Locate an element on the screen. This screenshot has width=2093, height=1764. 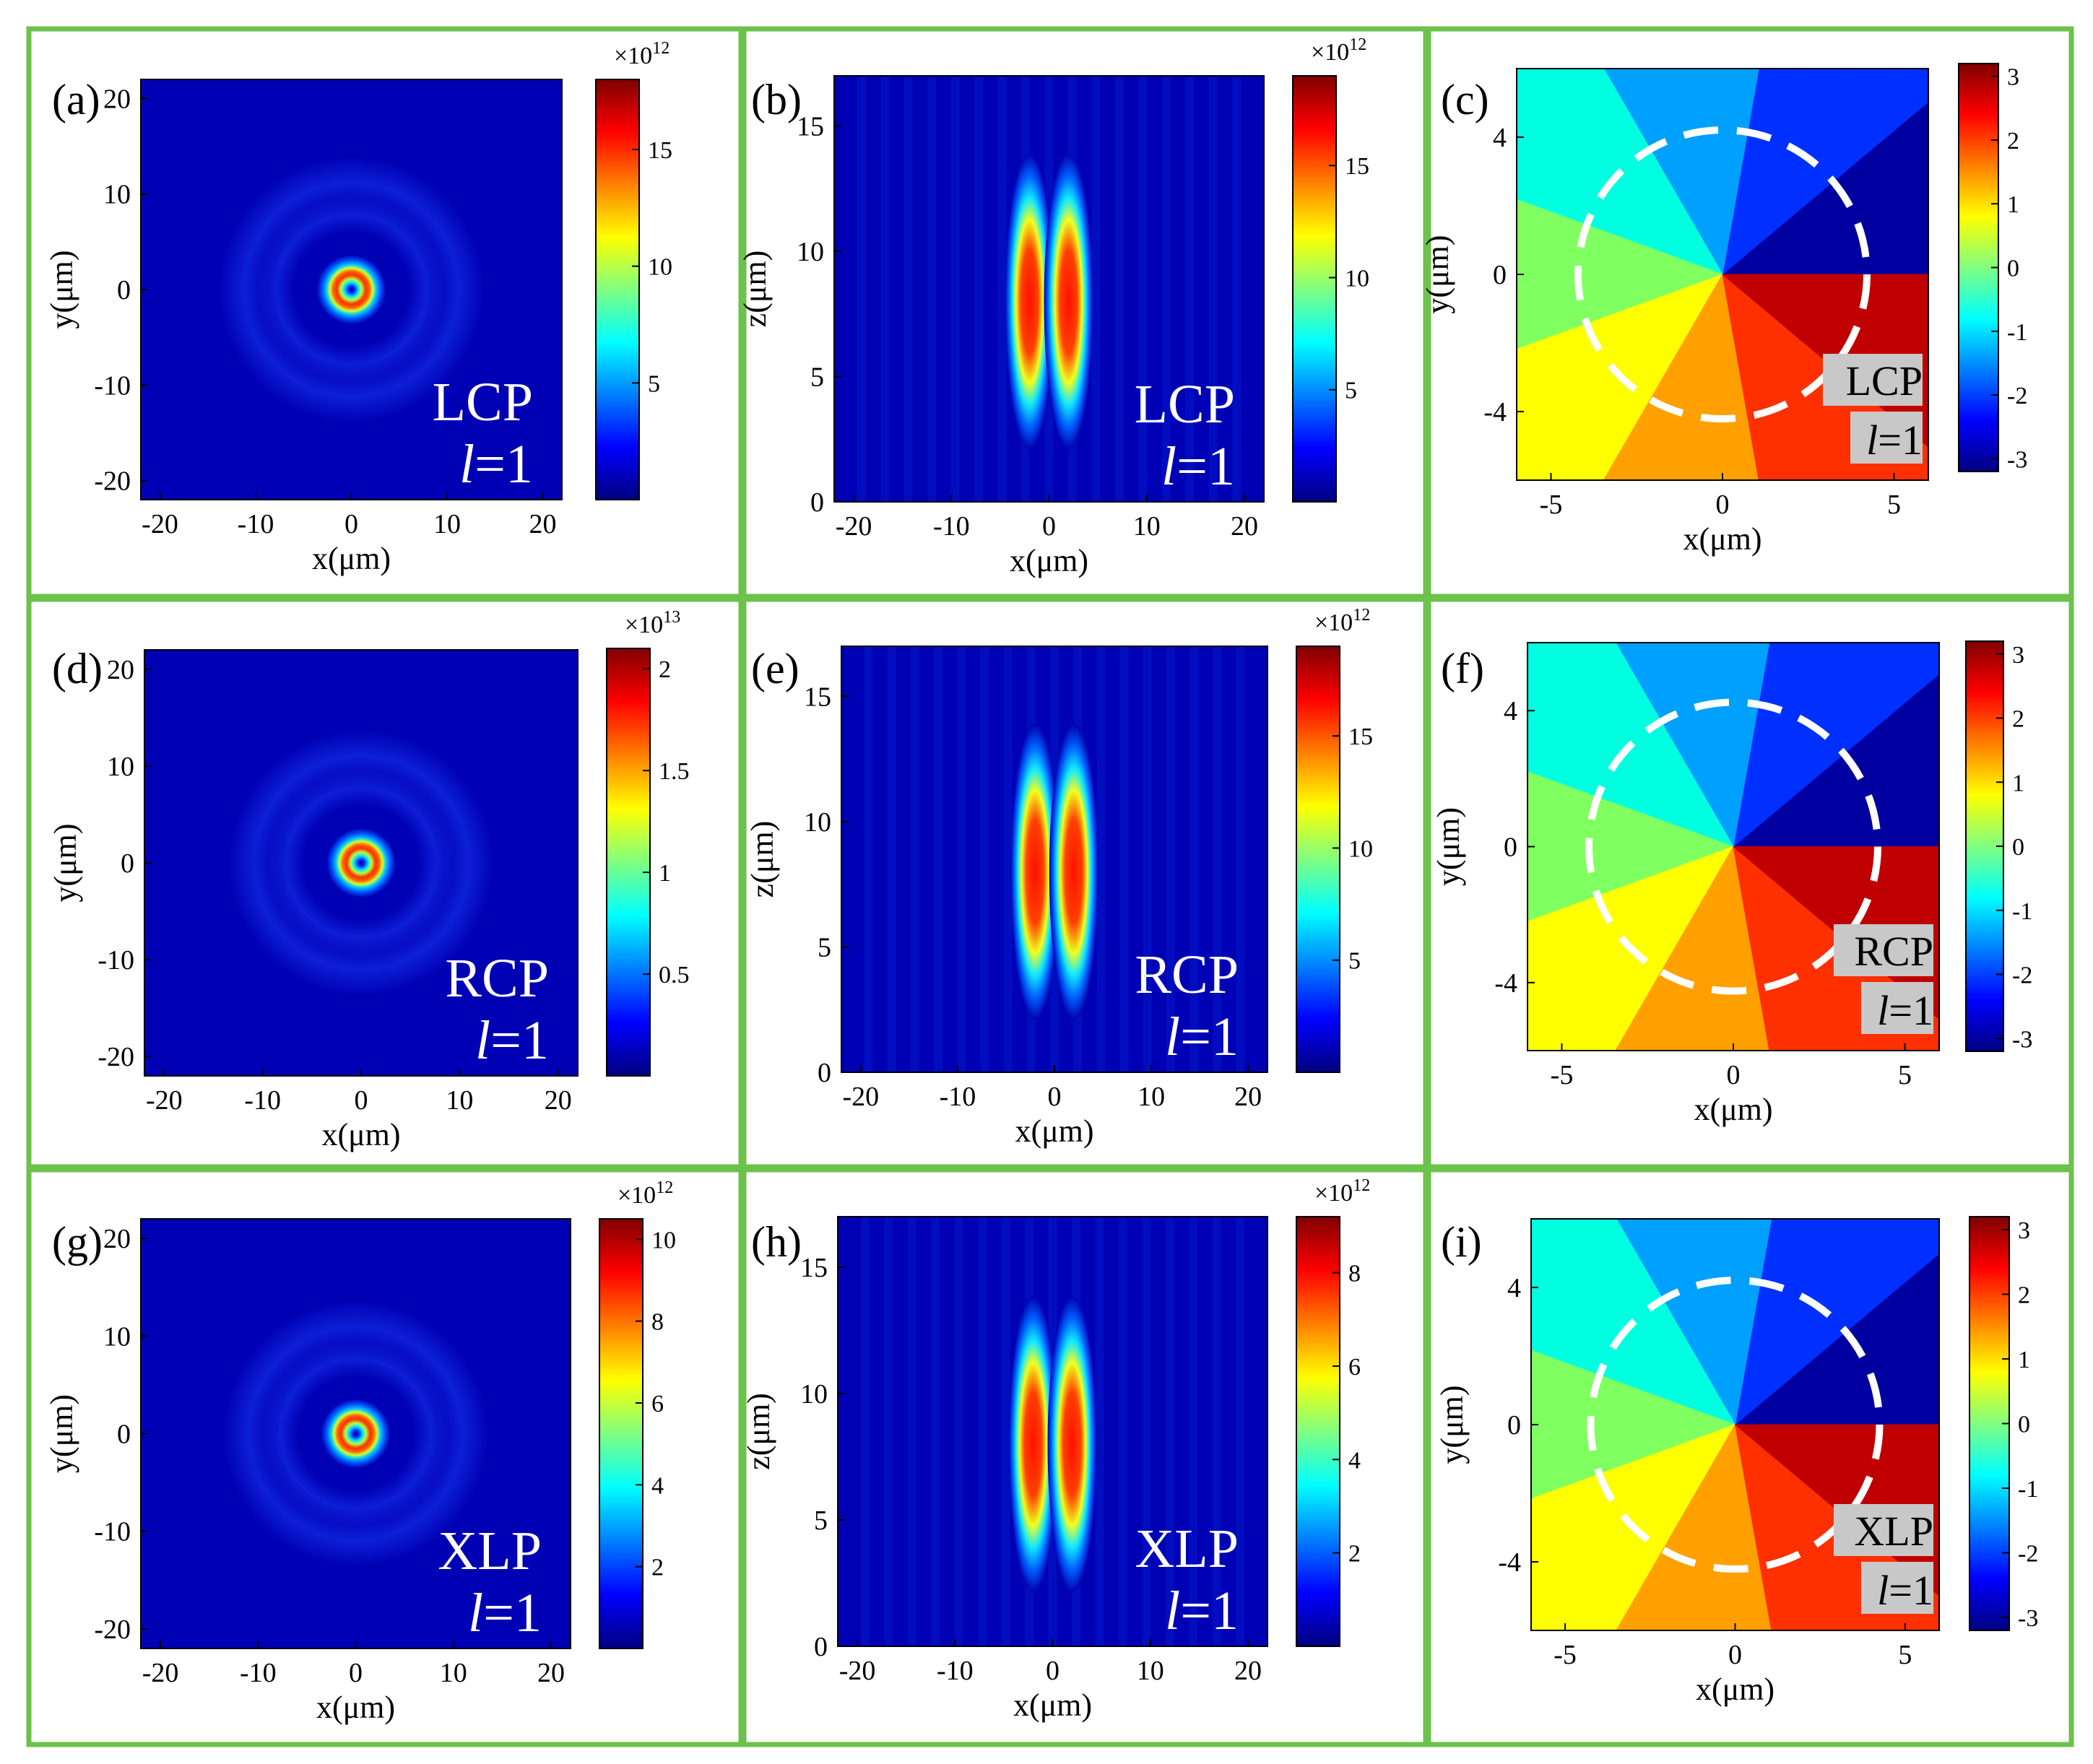
panel-c: -5 0 5 -4 0 4 x(μm) y(μm) (c) -3 -2 -1 0 1 2 3 LCP l=1 is located at coordinates (1723, 310).